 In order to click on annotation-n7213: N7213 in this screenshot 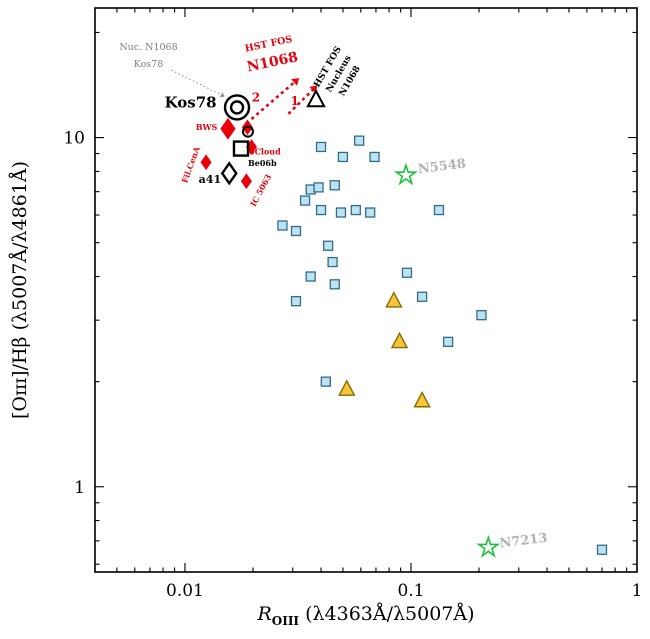, I will do `click(524, 541)`.